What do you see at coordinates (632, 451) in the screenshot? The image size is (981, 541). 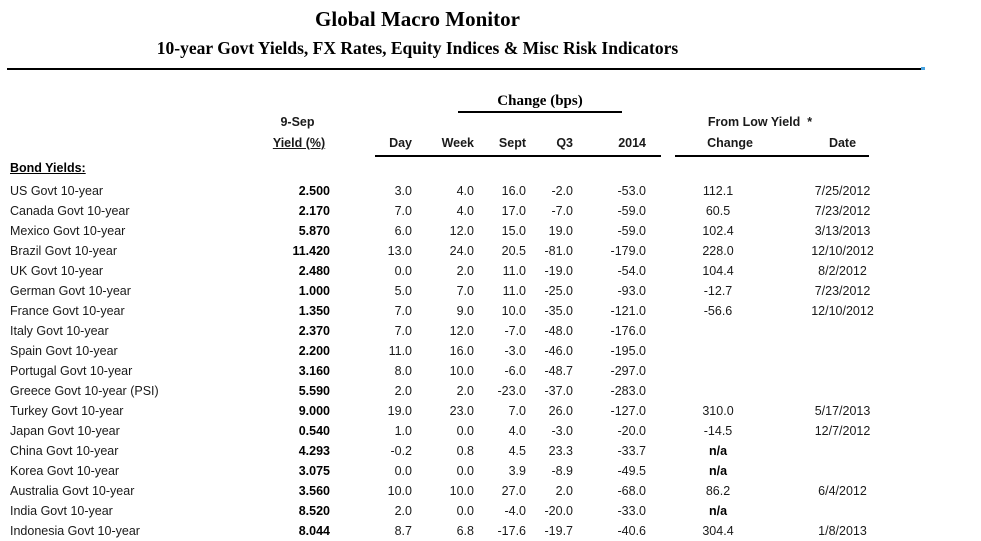 I see `cell-2014: -33.7` at bounding box center [632, 451].